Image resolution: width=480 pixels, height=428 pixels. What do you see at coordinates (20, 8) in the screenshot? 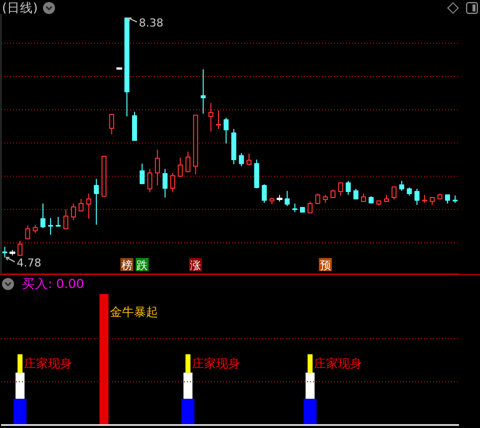
I see `chart-title: (日线)` at bounding box center [20, 8].